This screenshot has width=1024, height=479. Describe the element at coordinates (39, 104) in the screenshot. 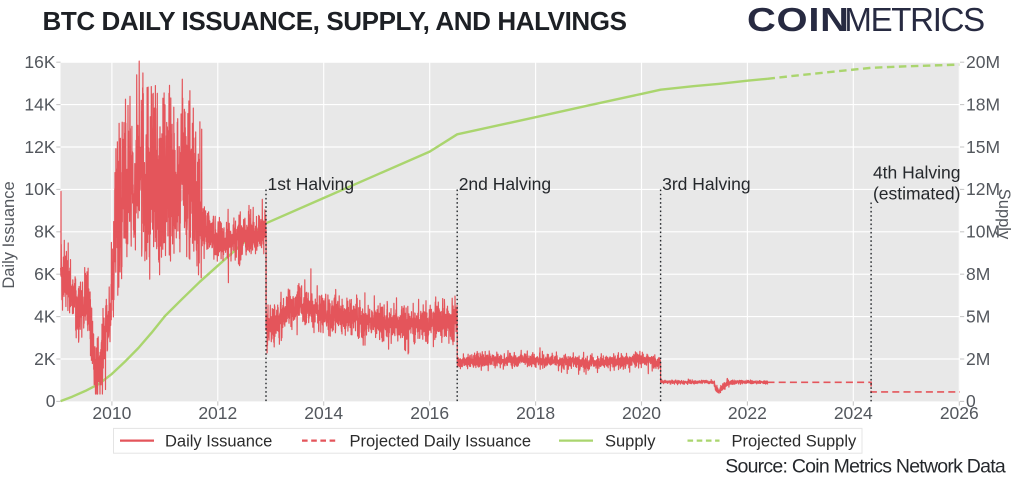

I see `svg-text: 14K` at that location.